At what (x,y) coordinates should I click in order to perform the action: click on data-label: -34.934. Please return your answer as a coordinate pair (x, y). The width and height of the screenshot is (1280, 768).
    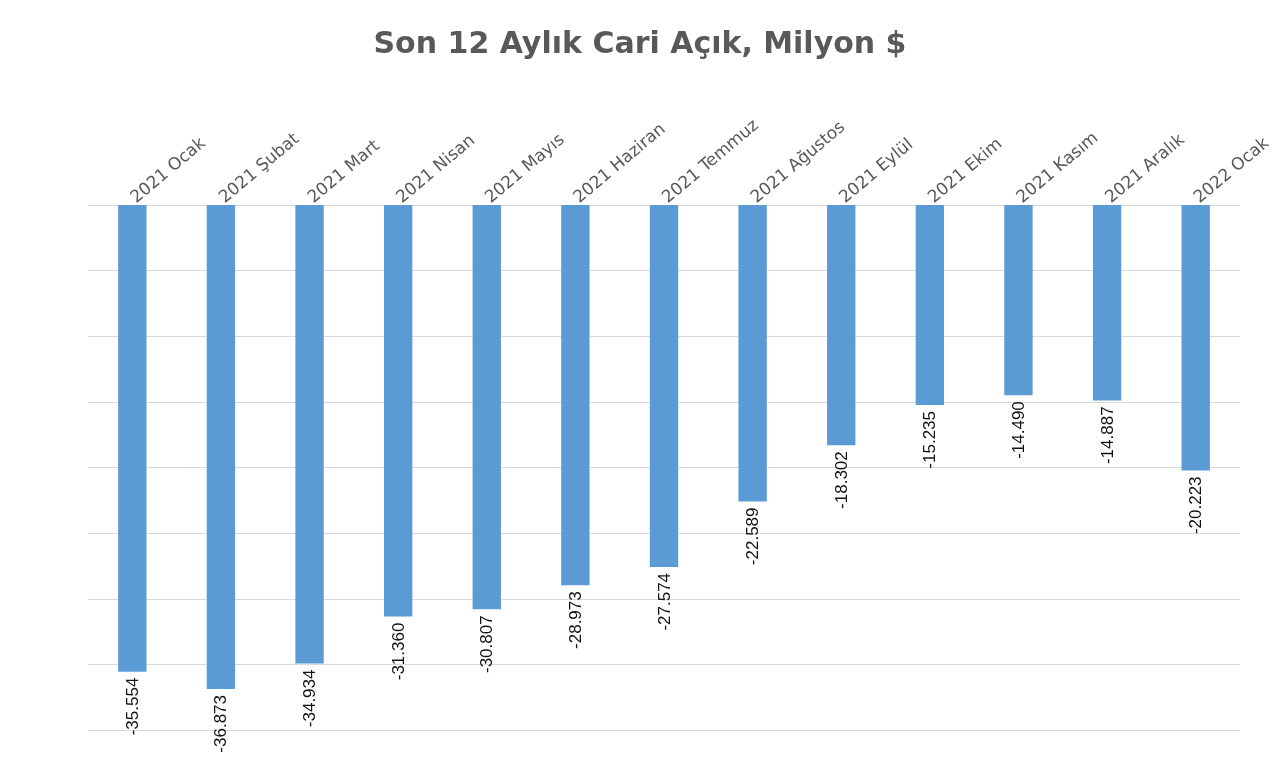
    Looking at the image, I should click on (310, 698).